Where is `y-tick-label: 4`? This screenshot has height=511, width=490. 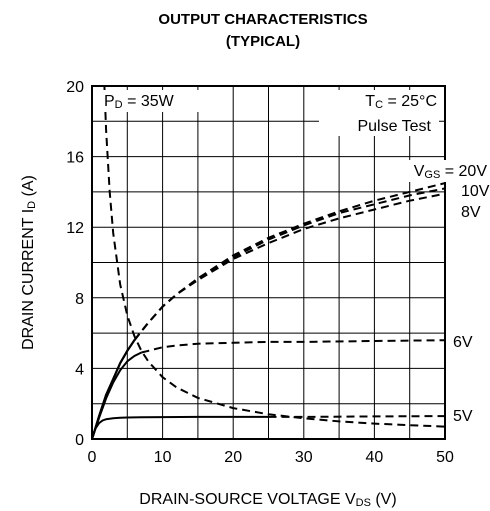
y-tick-label: 4 is located at coordinates (79, 369).